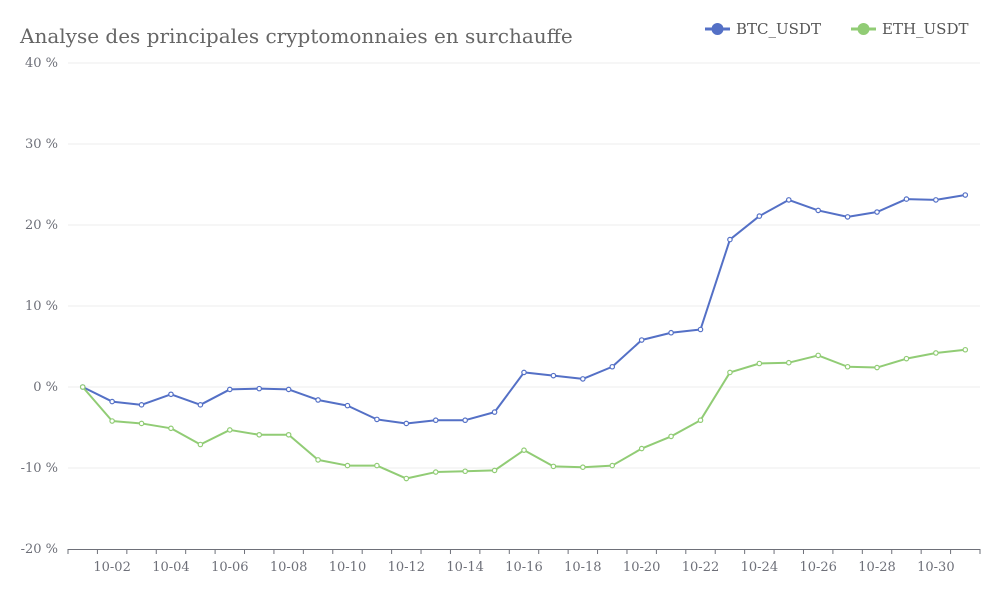 This screenshot has height=600, width=1000. I want to click on x-tick-label: 10-24, so click(759, 567).